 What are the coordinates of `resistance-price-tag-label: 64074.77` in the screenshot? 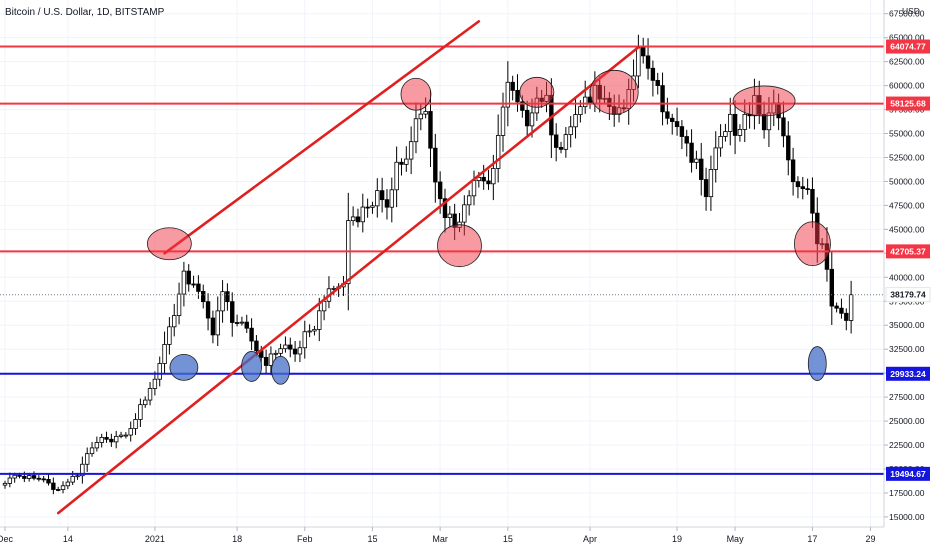 It's located at (908, 47).